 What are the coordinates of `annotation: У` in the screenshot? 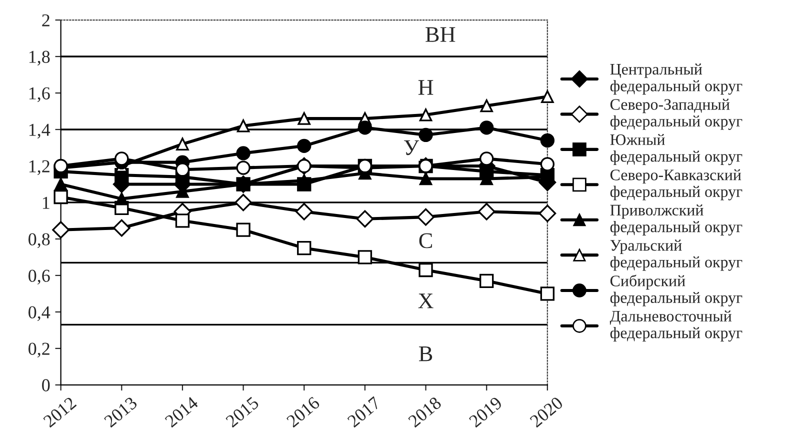 It's located at (412, 148).